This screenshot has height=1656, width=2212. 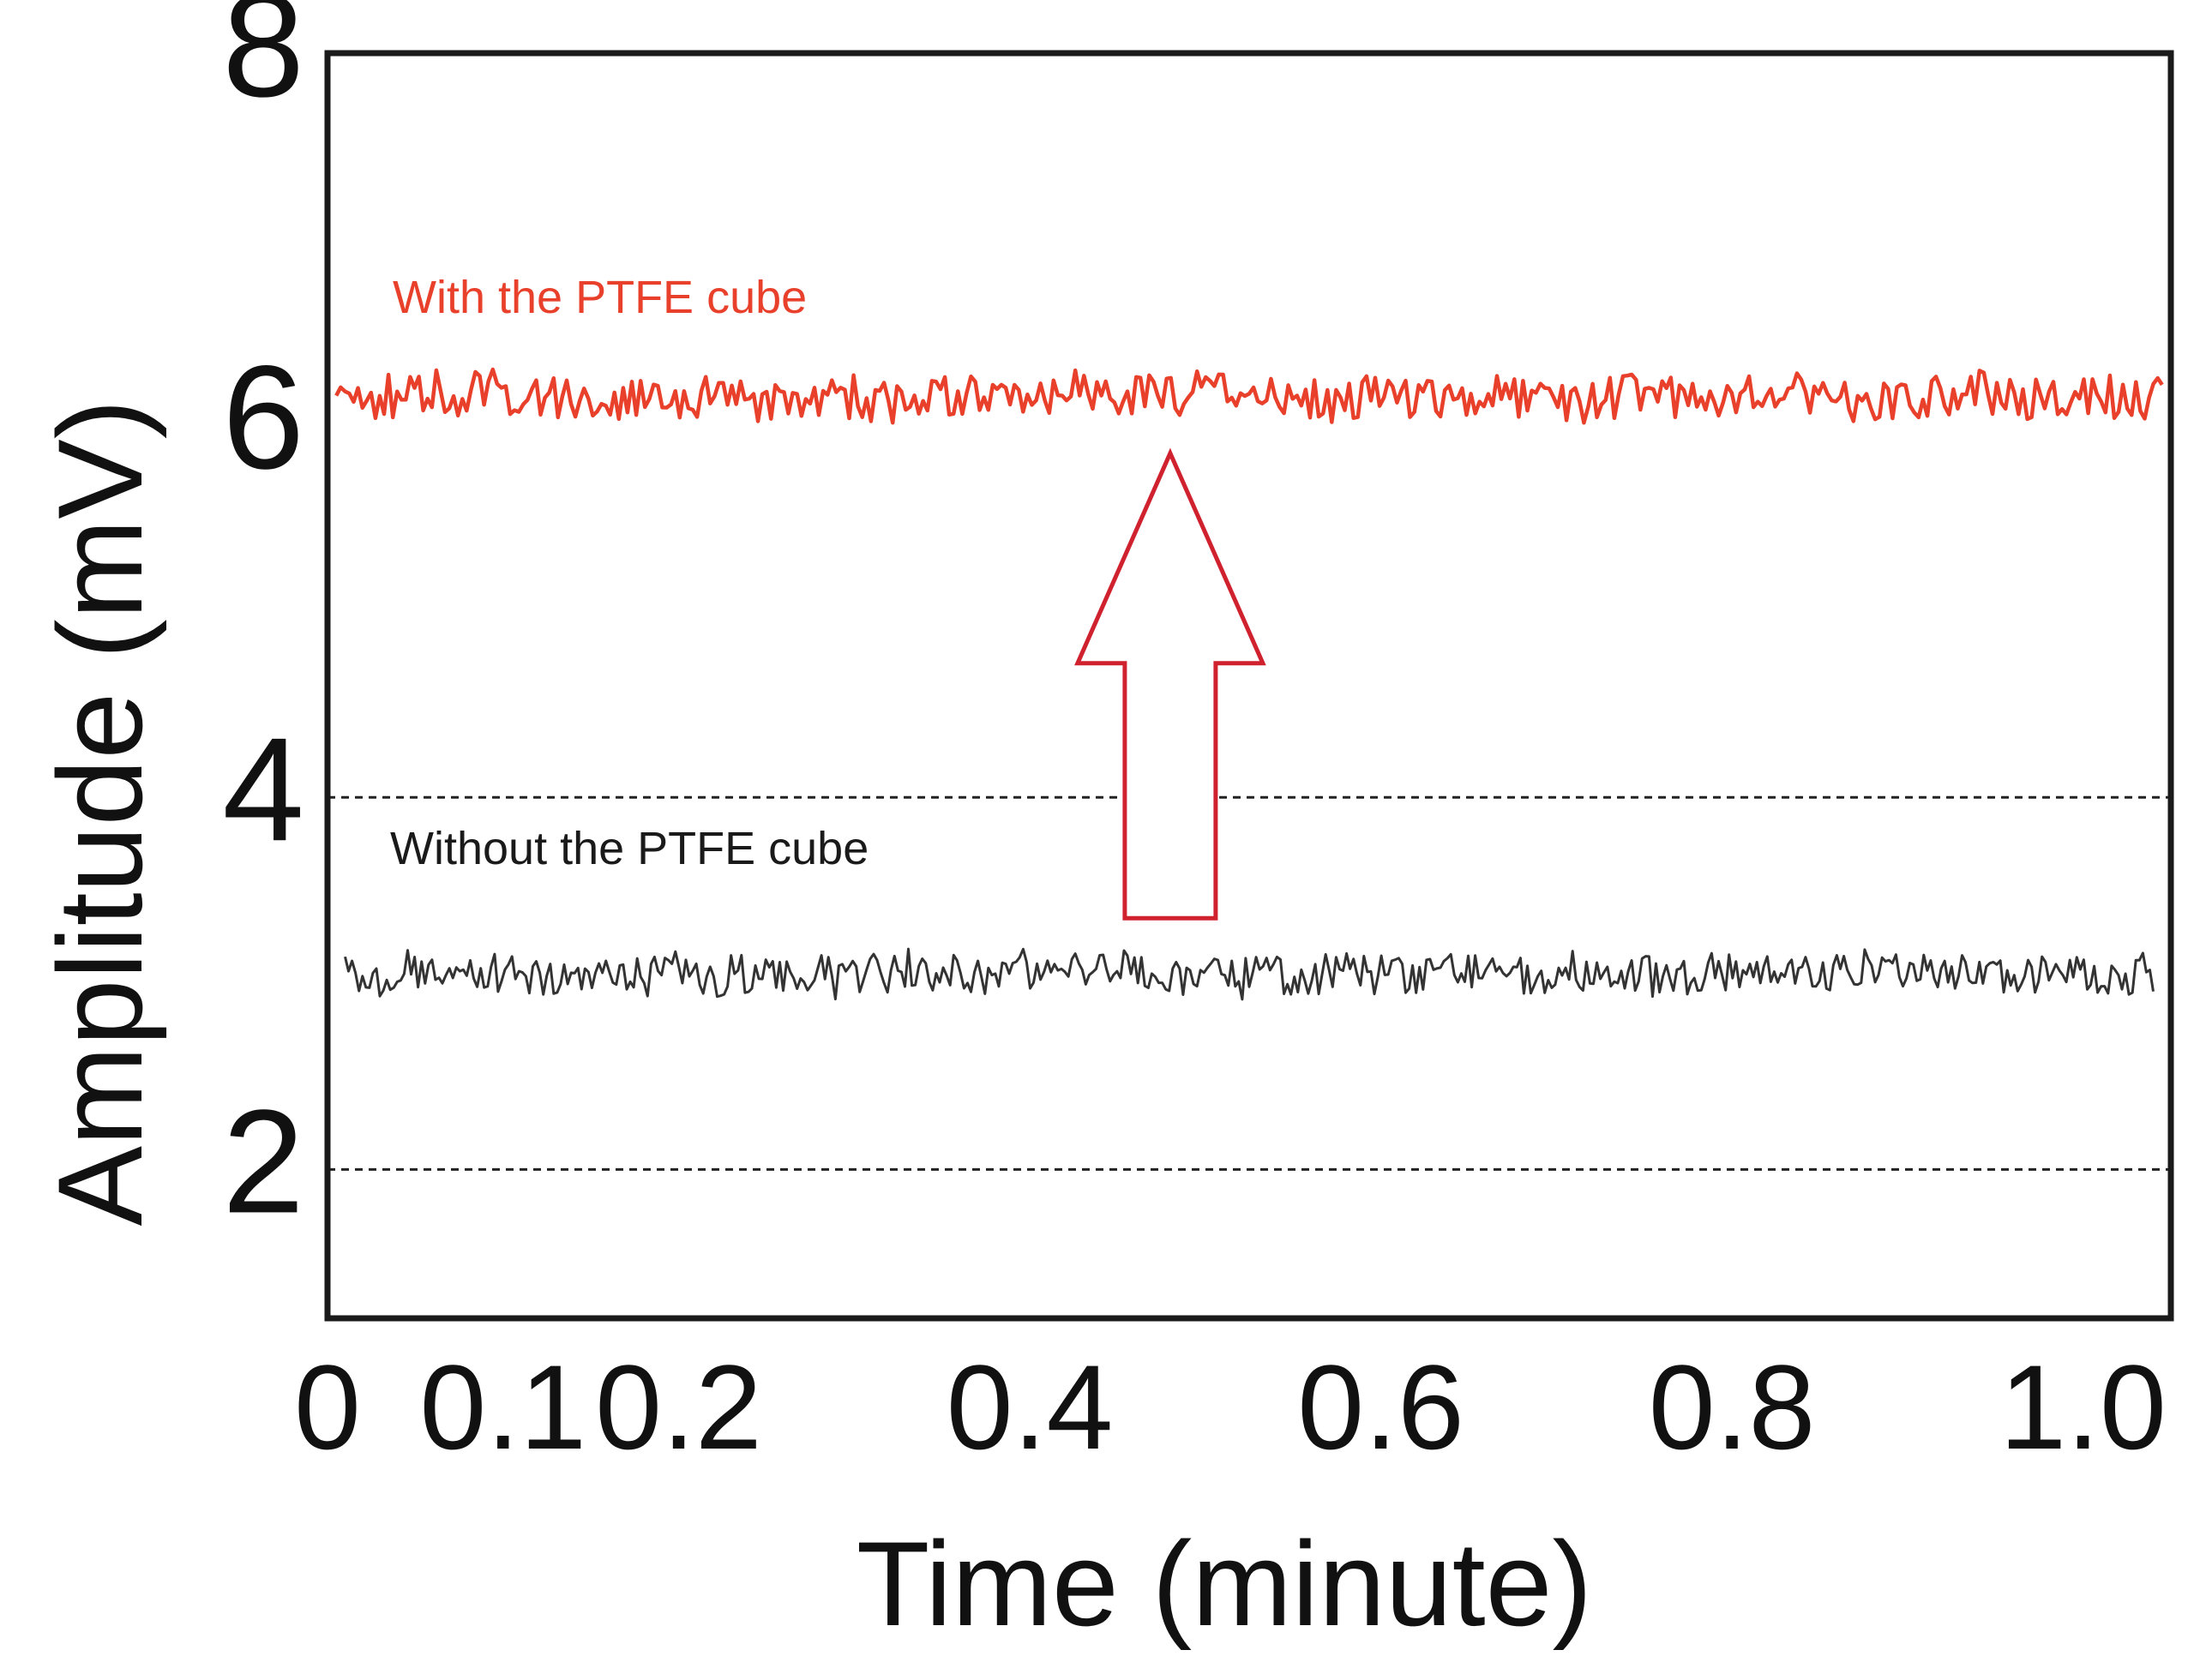 I want to click on y-tick-label: 8, so click(x=263, y=64).